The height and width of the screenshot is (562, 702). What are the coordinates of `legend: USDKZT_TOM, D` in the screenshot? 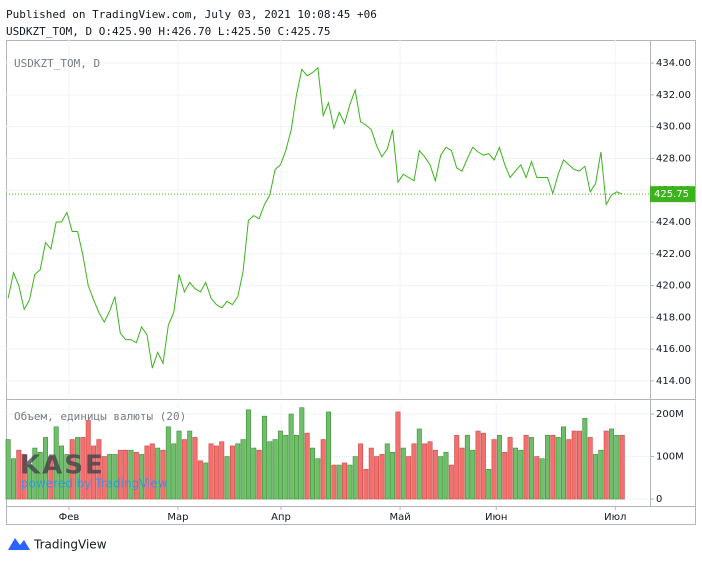 It's located at (57, 63).